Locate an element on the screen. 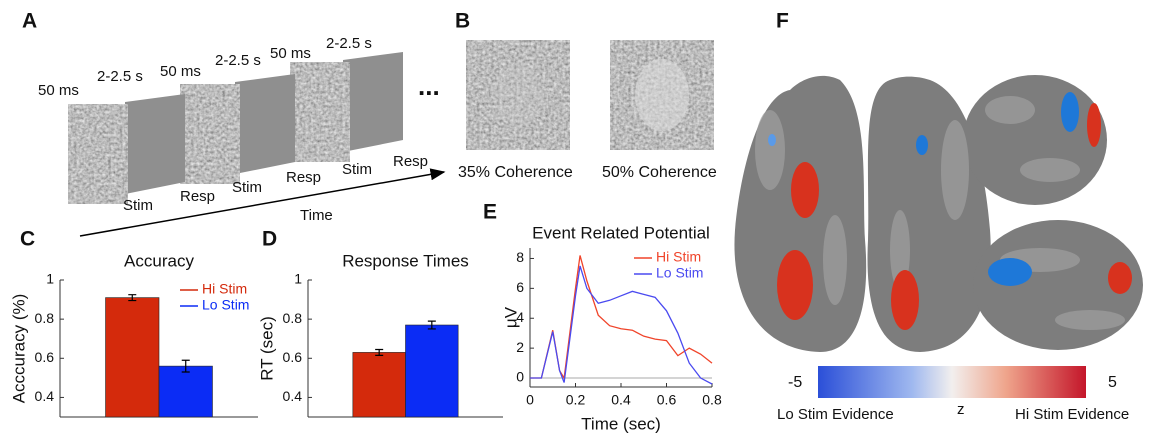 Image resolution: width=1153 pixels, height=438 pixels. brain-lateral is located at coordinates (1035, 140).